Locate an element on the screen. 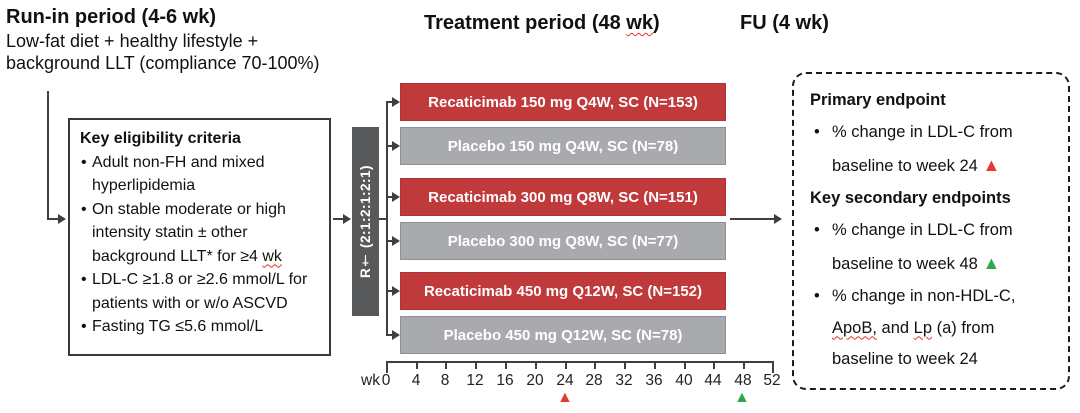  branch-line-arm5 is located at coordinates (390, 291).